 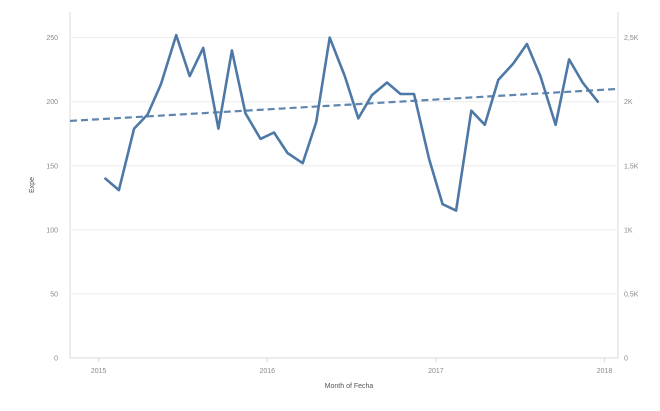 What do you see at coordinates (349, 386) in the screenshot?
I see `x-axis-title: Month of Fecha` at bounding box center [349, 386].